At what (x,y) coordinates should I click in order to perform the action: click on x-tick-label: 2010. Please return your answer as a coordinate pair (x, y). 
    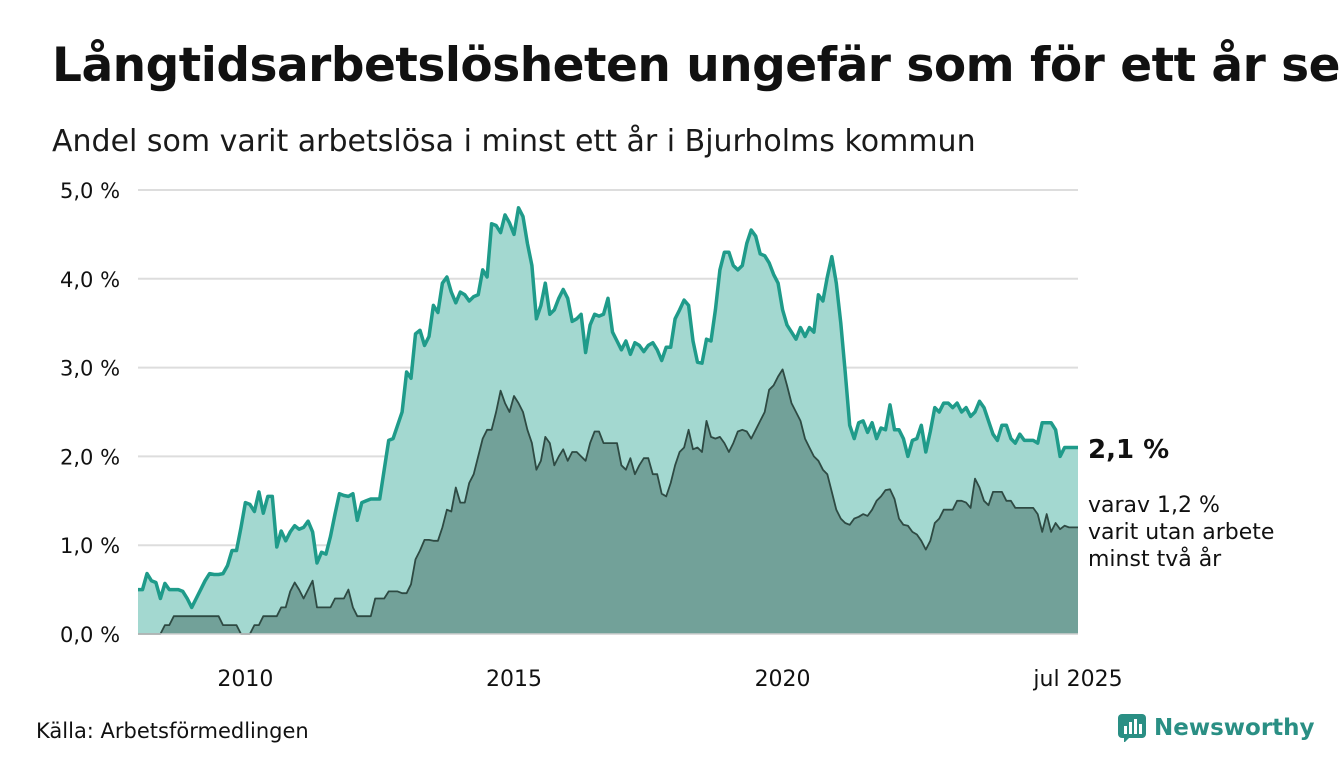
    Looking at the image, I should click on (245, 679).